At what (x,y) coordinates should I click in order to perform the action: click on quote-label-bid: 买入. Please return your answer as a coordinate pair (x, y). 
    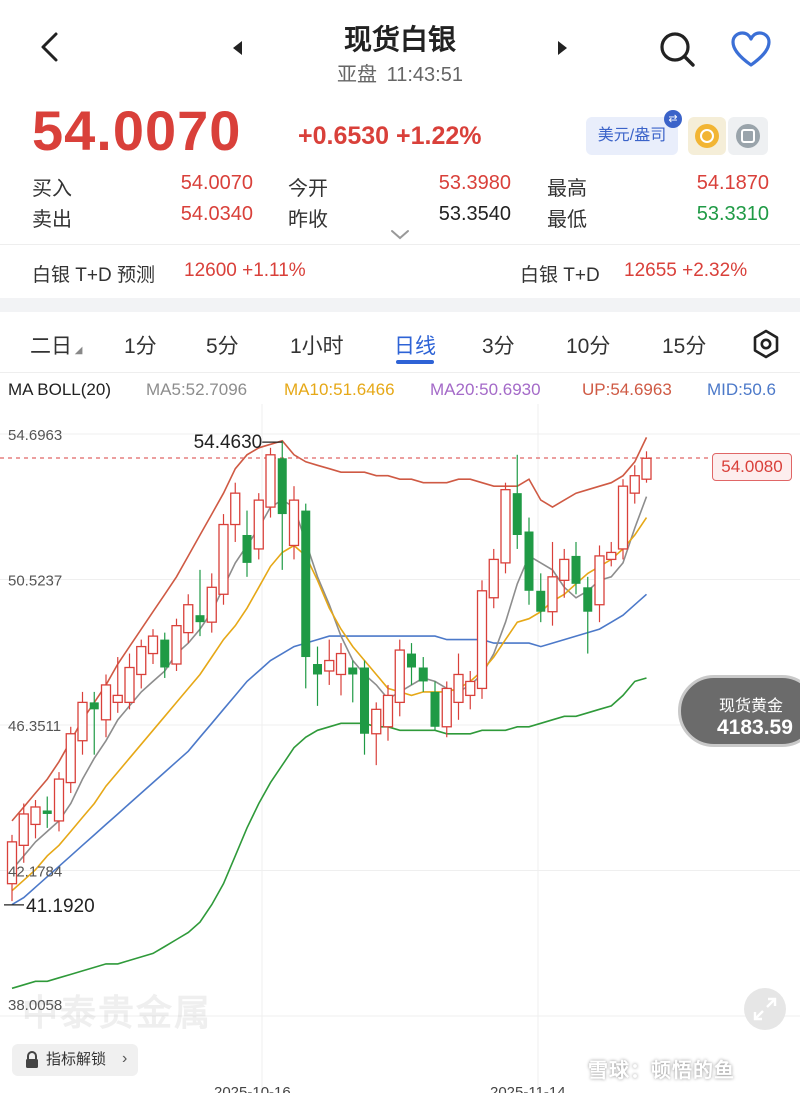
    Looking at the image, I should click on (52, 189).